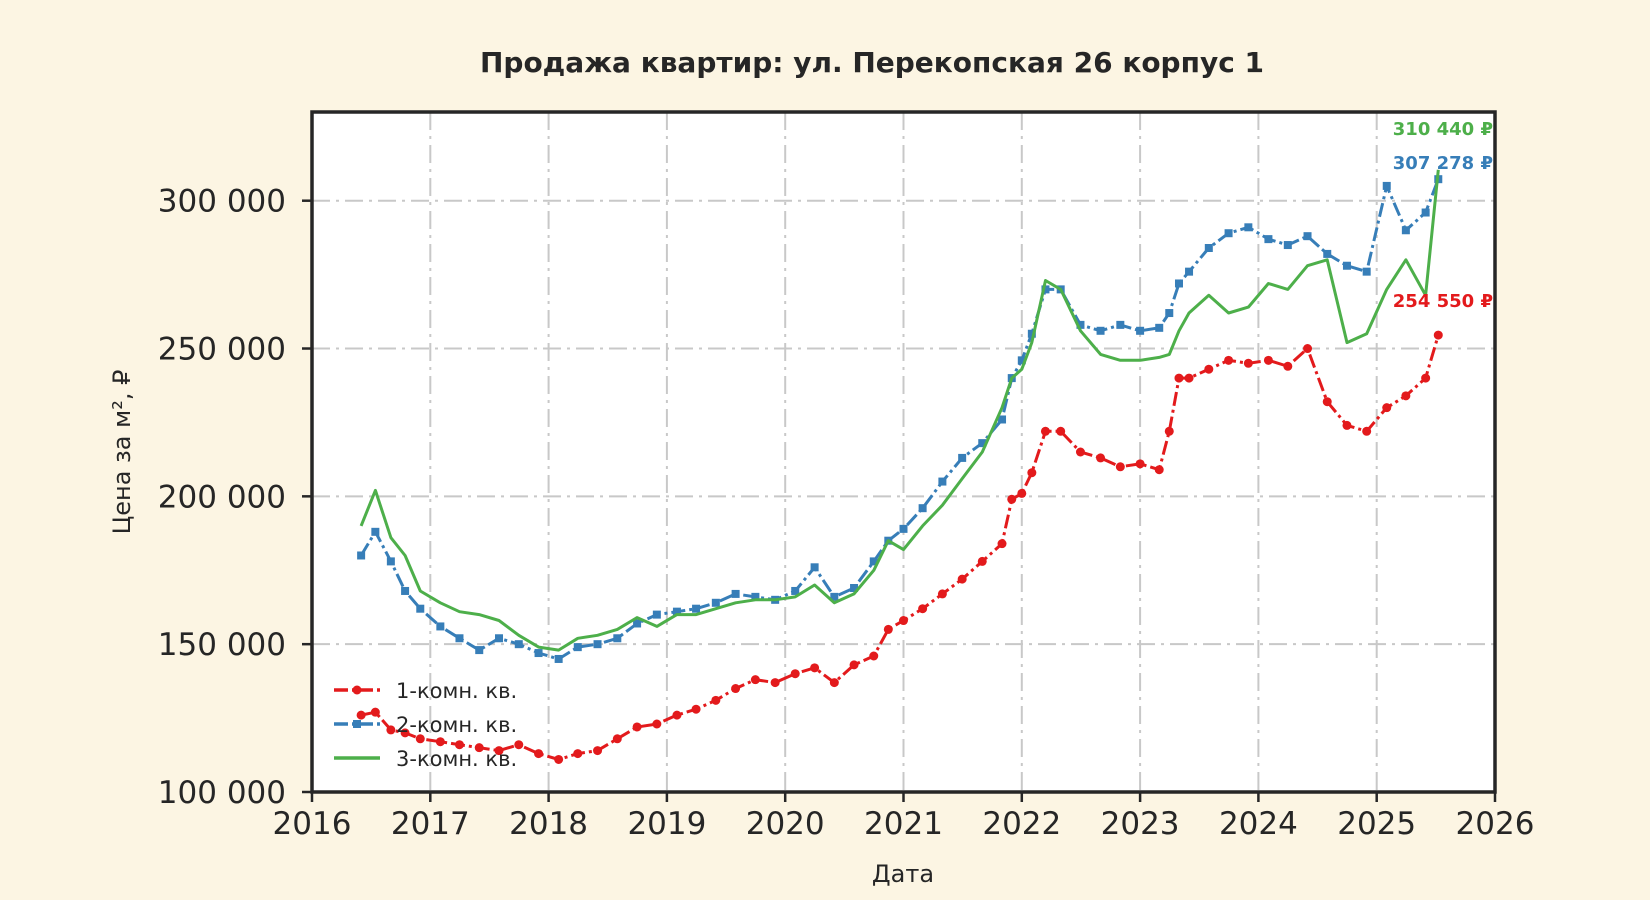 The height and width of the screenshot is (900, 1650). Describe the element at coordinates (222, 350) in the screenshot. I see `y-tick-label: 250 000` at that location.